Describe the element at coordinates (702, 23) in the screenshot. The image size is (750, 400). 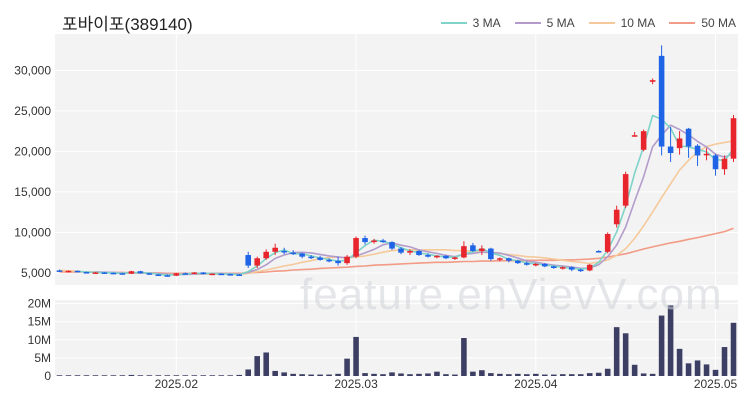
I see `legend-item-ma50: 50 MA` at that location.